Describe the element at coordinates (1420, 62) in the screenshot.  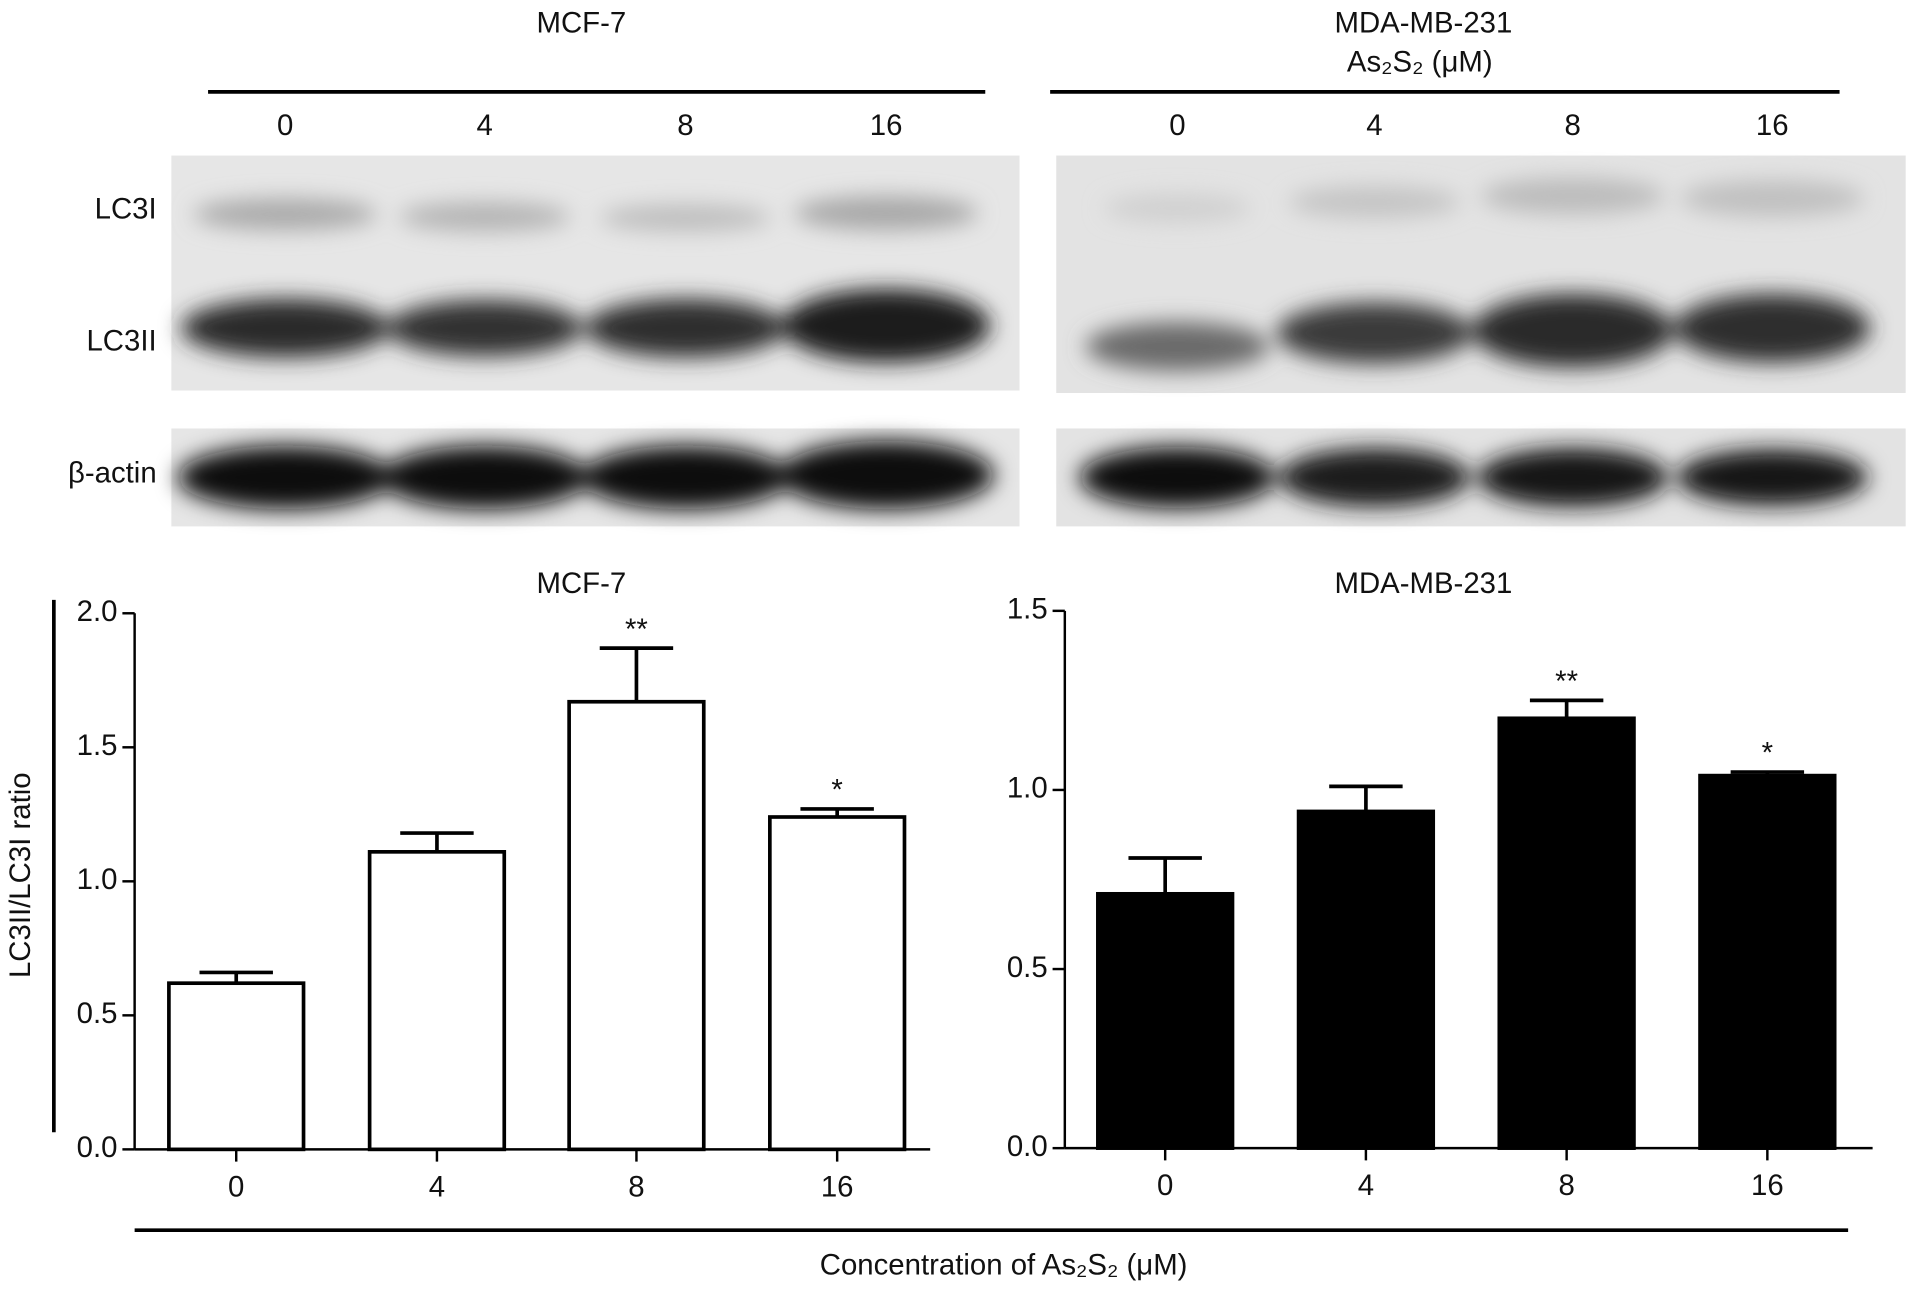
I see `blot-subtitle: As₂S₂ (μM)` at that location.